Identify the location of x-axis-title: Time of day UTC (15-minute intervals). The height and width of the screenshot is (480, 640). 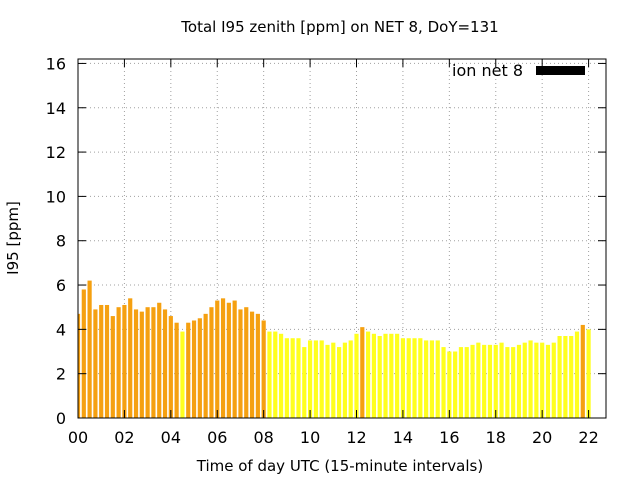
(339, 466).